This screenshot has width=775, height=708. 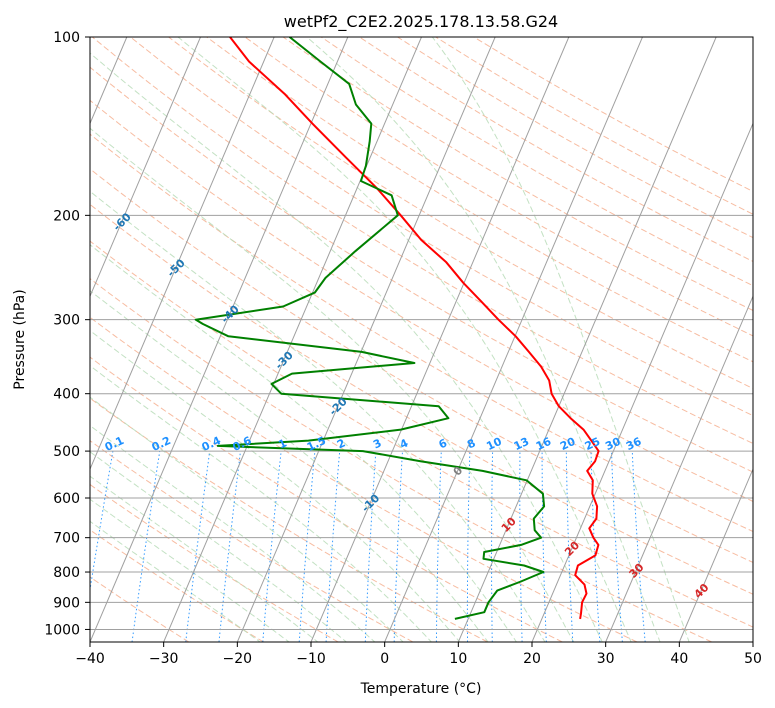 What do you see at coordinates (458, 659) in the screenshot?
I see `x-tick-label: 10` at bounding box center [458, 659].